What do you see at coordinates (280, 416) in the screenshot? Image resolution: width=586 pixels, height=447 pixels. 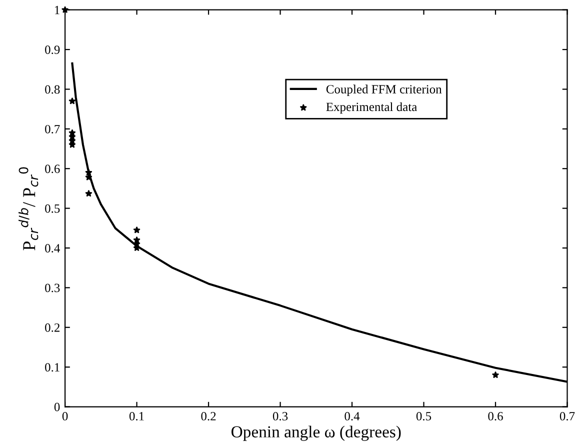 I see `x-tick-label: 0.3` at bounding box center [280, 416].